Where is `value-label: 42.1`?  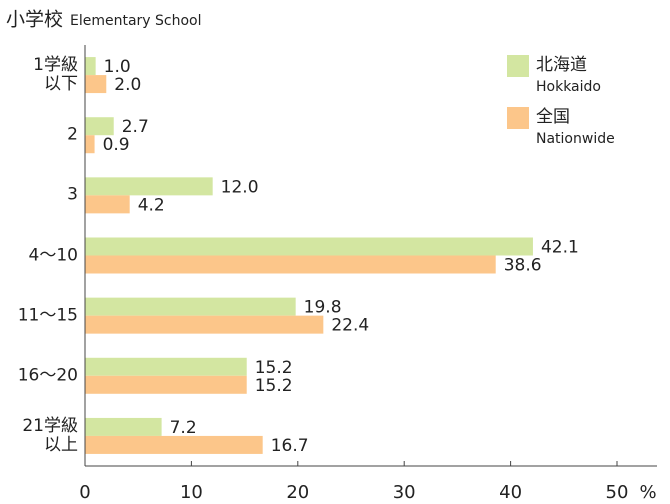
value-label: 42.1 is located at coordinates (560, 248).